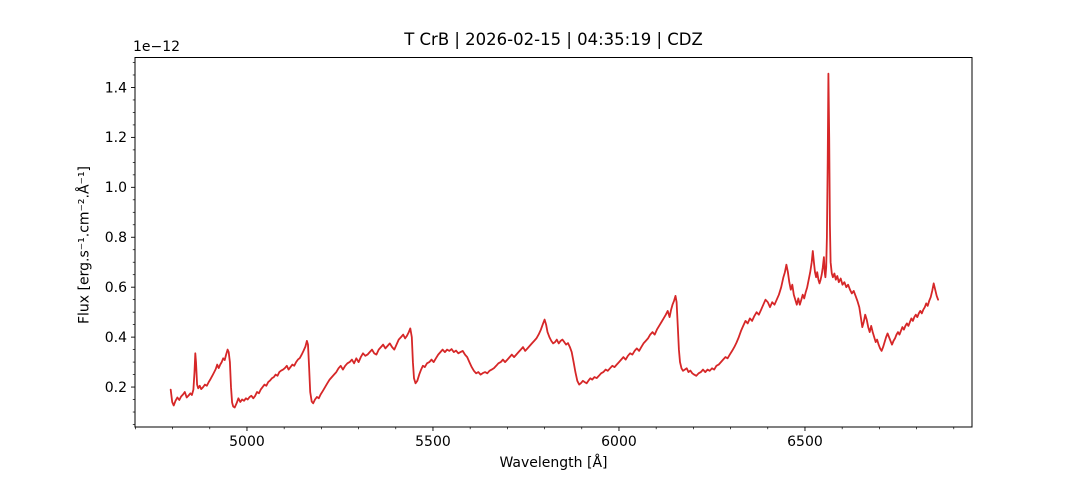 The height and width of the screenshot is (480, 1080). What do you see at coordinates (433, 442) in the screenshot?
I see `x-axis-tick-label: 5500` at bounding box center [433, 442].